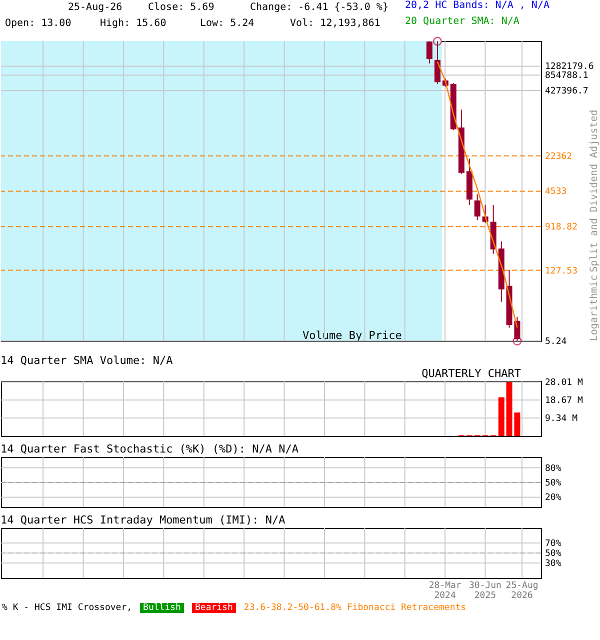  Describe the element at coordinates (594, 308) in the screenshot. I see `text: Logarithmic` at that location.